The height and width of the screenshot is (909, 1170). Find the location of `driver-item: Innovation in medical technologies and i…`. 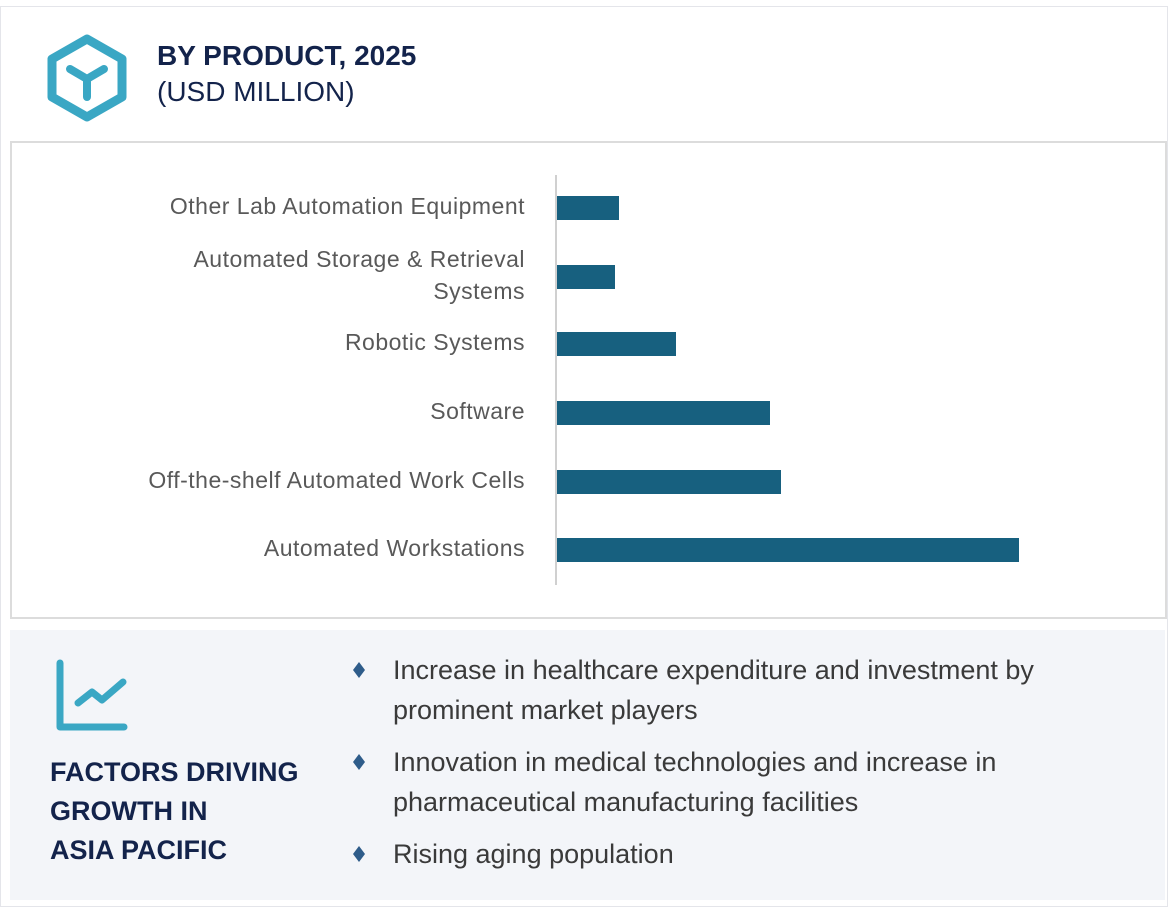

driver-item: Innovation in medical technologies and i… is located at coordinates (734, 782).